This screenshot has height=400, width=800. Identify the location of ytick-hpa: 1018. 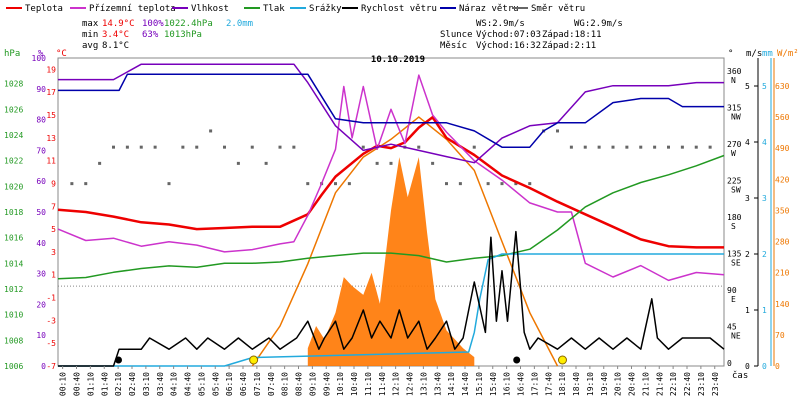
(13, 212).